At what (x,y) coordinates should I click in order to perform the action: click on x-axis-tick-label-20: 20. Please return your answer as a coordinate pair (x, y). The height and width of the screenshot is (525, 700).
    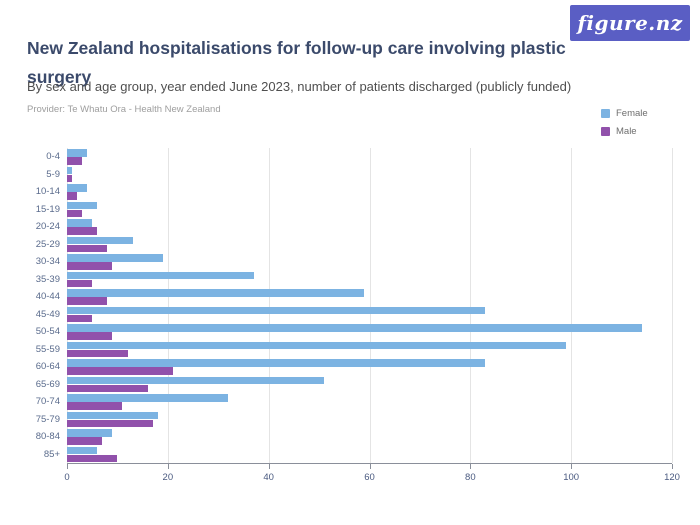
    Looking at the image, I should click on (168, 477).